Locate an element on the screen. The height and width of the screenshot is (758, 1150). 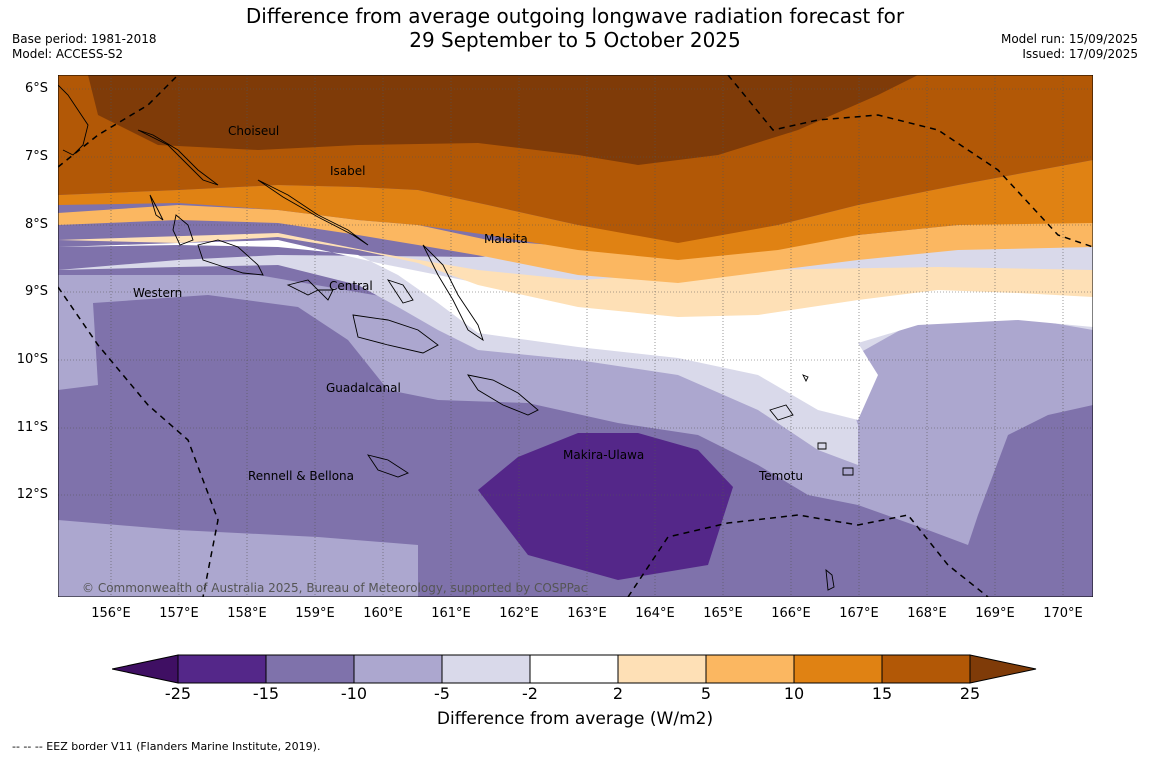
band-below-minus15 is located at coordinates (605, 506).